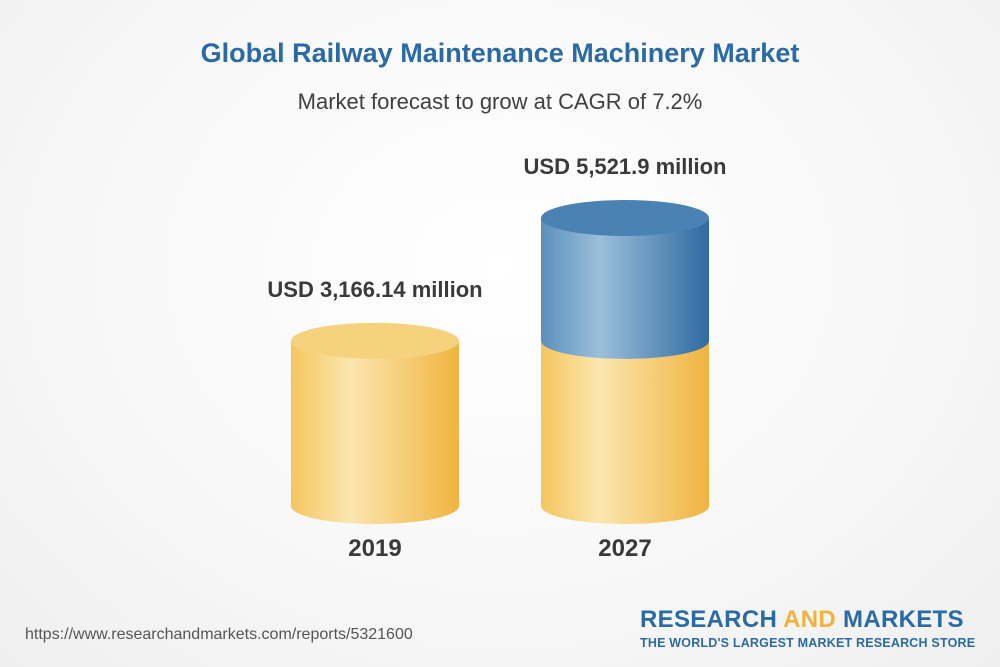 The image size is (1000, 667). What do you see at coordinates (374, 548) in the screenshot?
I see `category-label-2019: 2019` at bounding box center [374, 548].